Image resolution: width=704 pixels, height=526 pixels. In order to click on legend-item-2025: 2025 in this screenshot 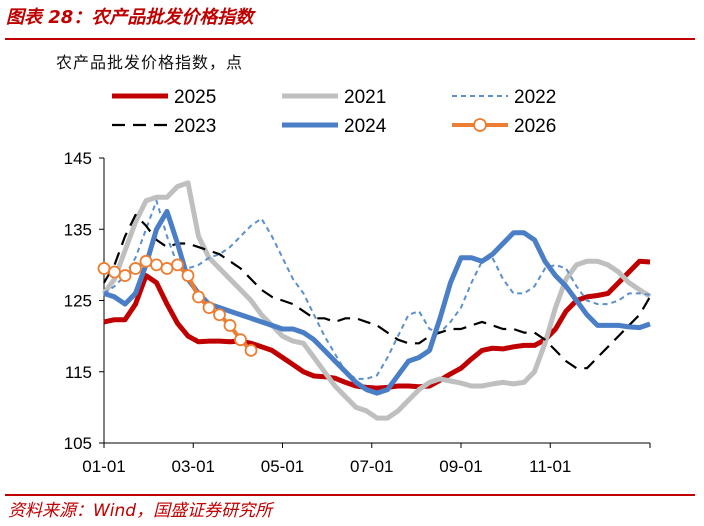, I will do `click(164, 97)`.